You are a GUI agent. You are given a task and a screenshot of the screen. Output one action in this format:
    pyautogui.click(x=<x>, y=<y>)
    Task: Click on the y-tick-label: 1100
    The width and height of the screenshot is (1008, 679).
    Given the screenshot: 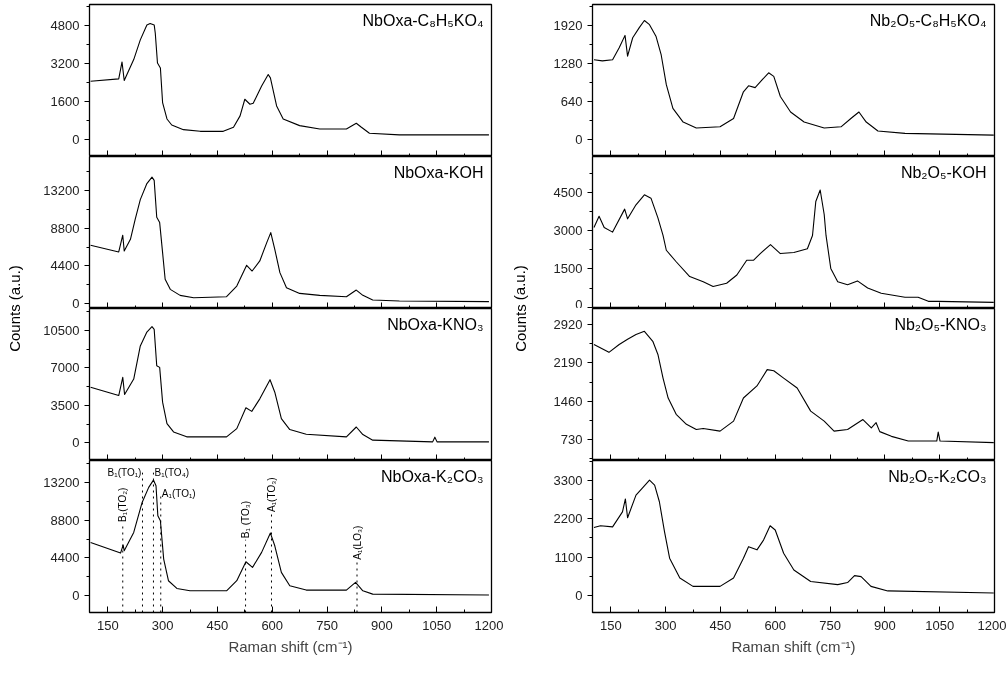 What is the action you would take?
    pyautogui.click(x=568, y=557)
    